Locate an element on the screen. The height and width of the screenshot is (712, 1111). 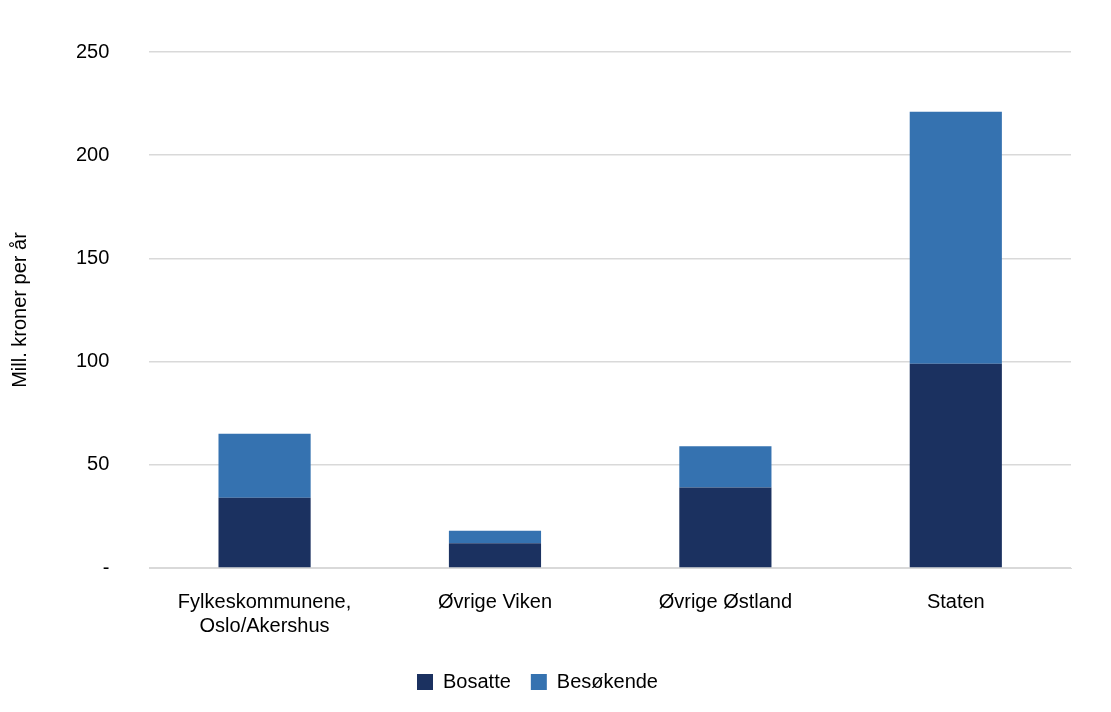
y-axis-title: Mill. kroner per år is located at coordinates (18, 309).